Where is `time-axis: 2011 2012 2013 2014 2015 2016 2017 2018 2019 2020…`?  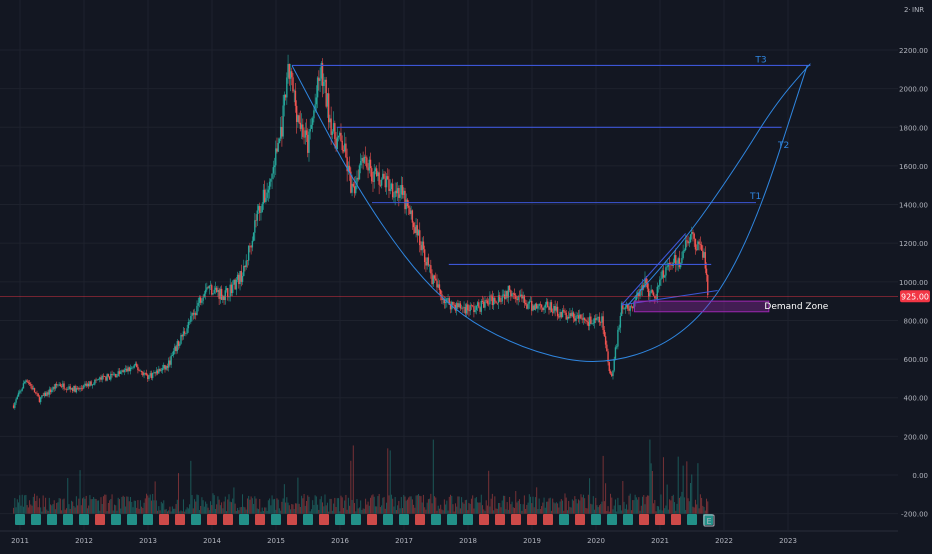 time-axis: 2011 2012 2013 2014 2015 2016 2017 2018 2019 2020… is located at coordinates (404, 541).